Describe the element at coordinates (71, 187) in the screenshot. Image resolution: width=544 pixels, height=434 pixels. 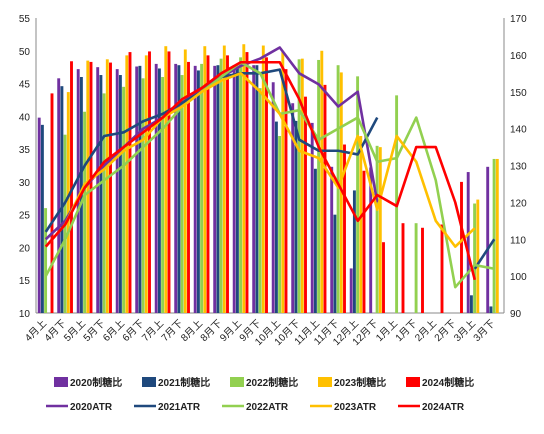
I see `bar-2024制糖比-4月下` at that location.